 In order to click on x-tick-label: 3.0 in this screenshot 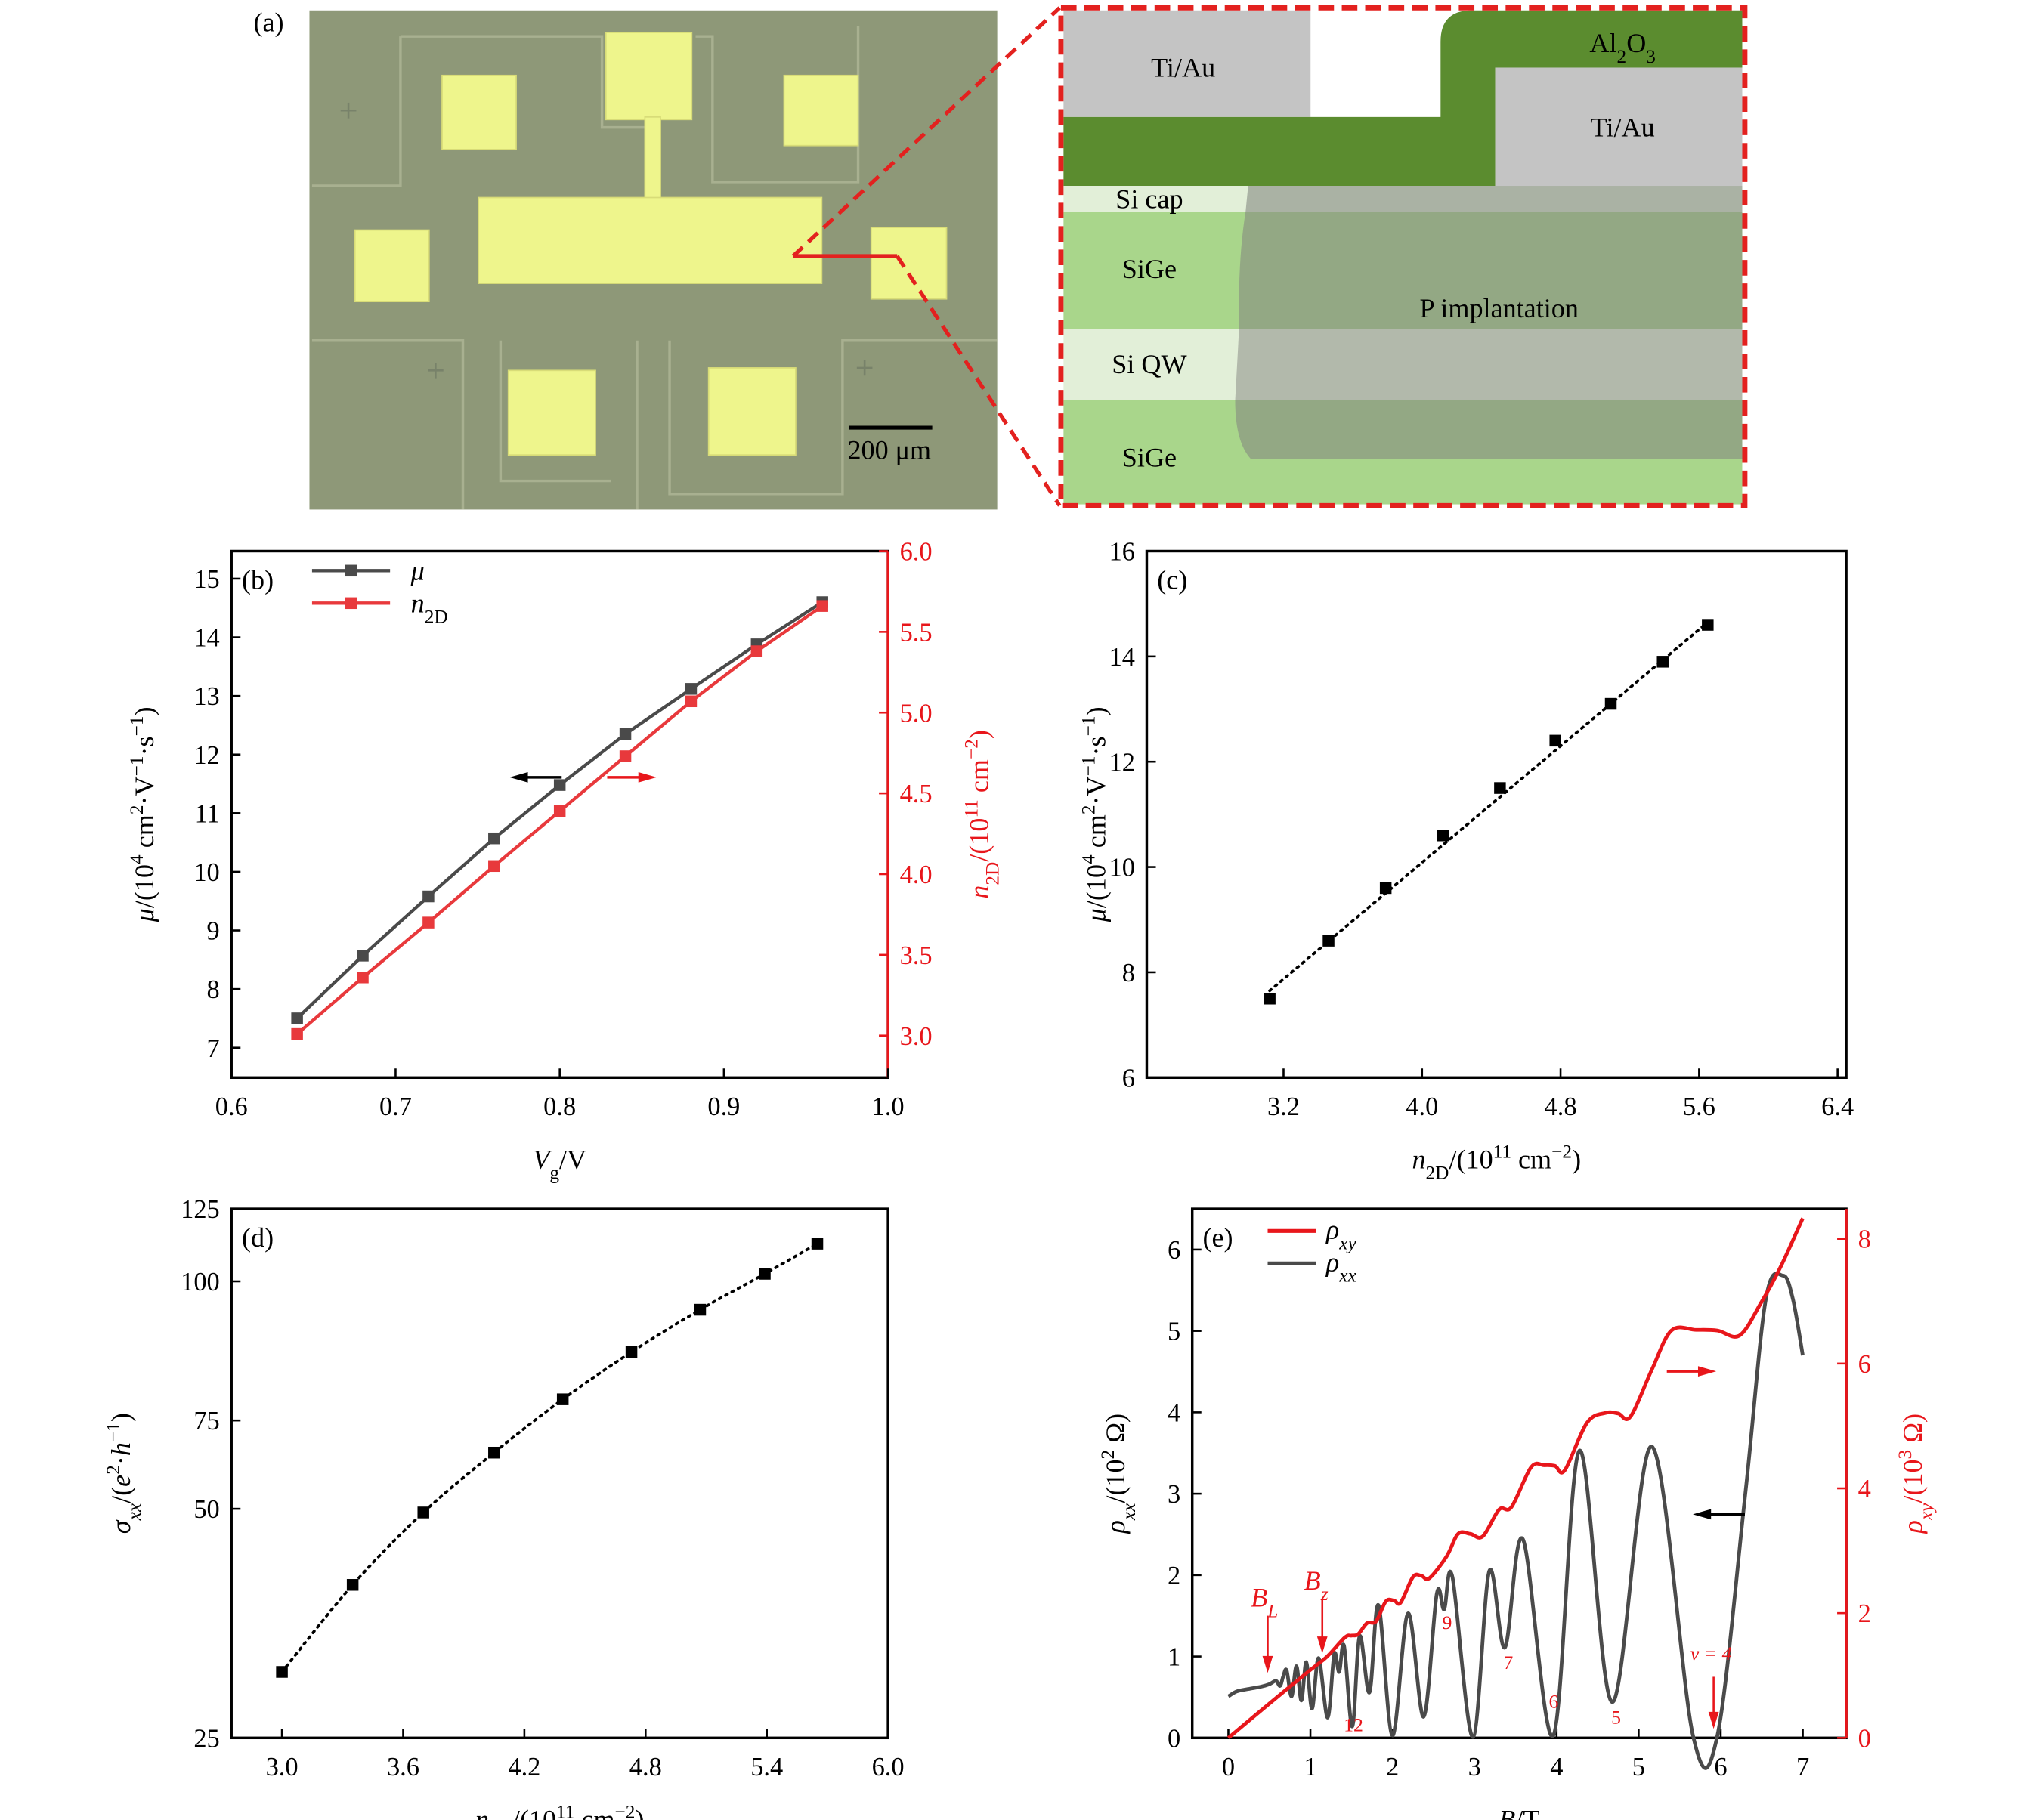, I will do `click(282, 1767)`.